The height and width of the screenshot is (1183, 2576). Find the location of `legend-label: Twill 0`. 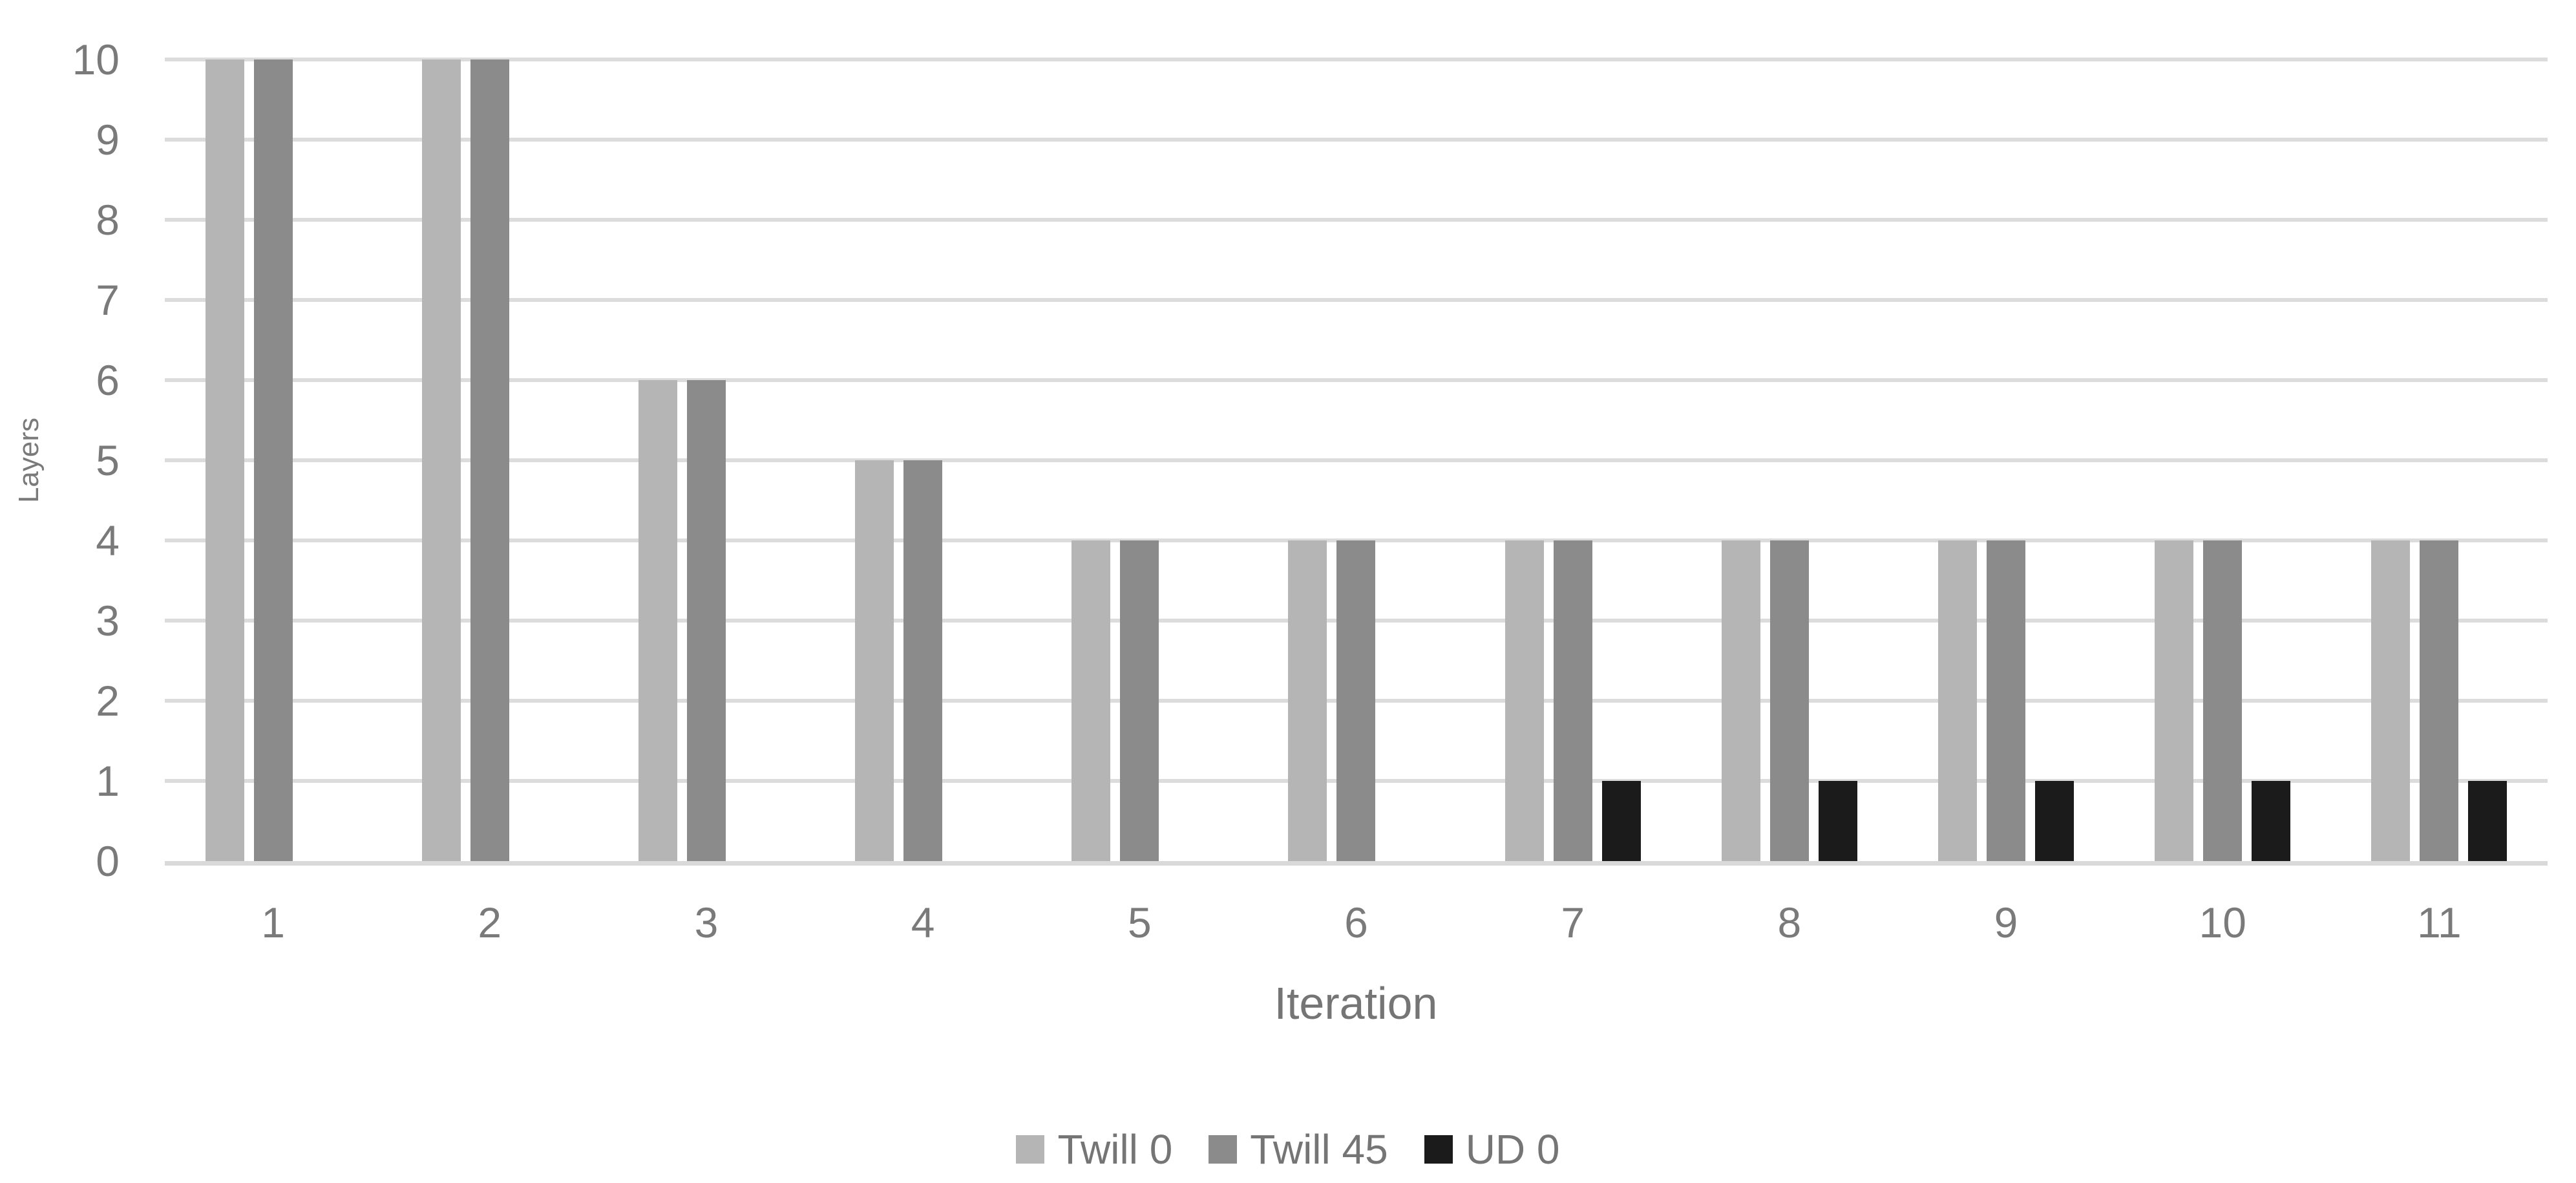

legend-label: Twill 0 is located at coordinates (1115, 1149).